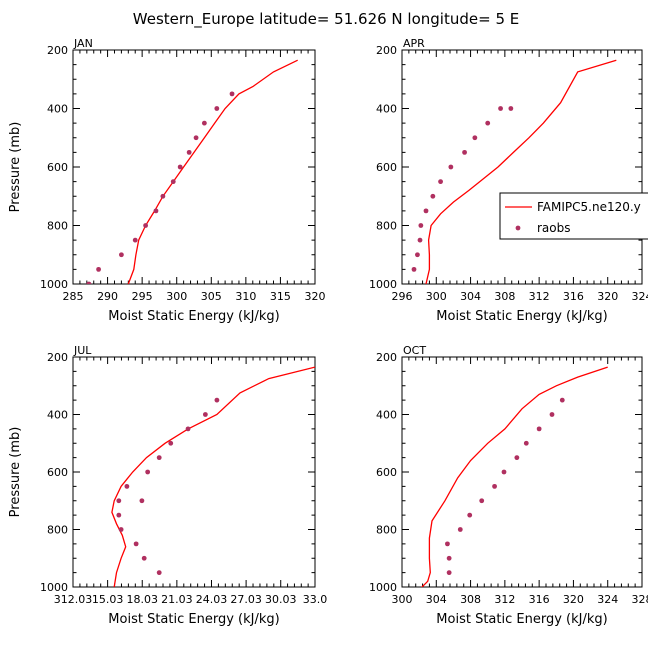 This screenshot has height=649, width=648. I want to click on panel-label: OCT, so click(414, 350).